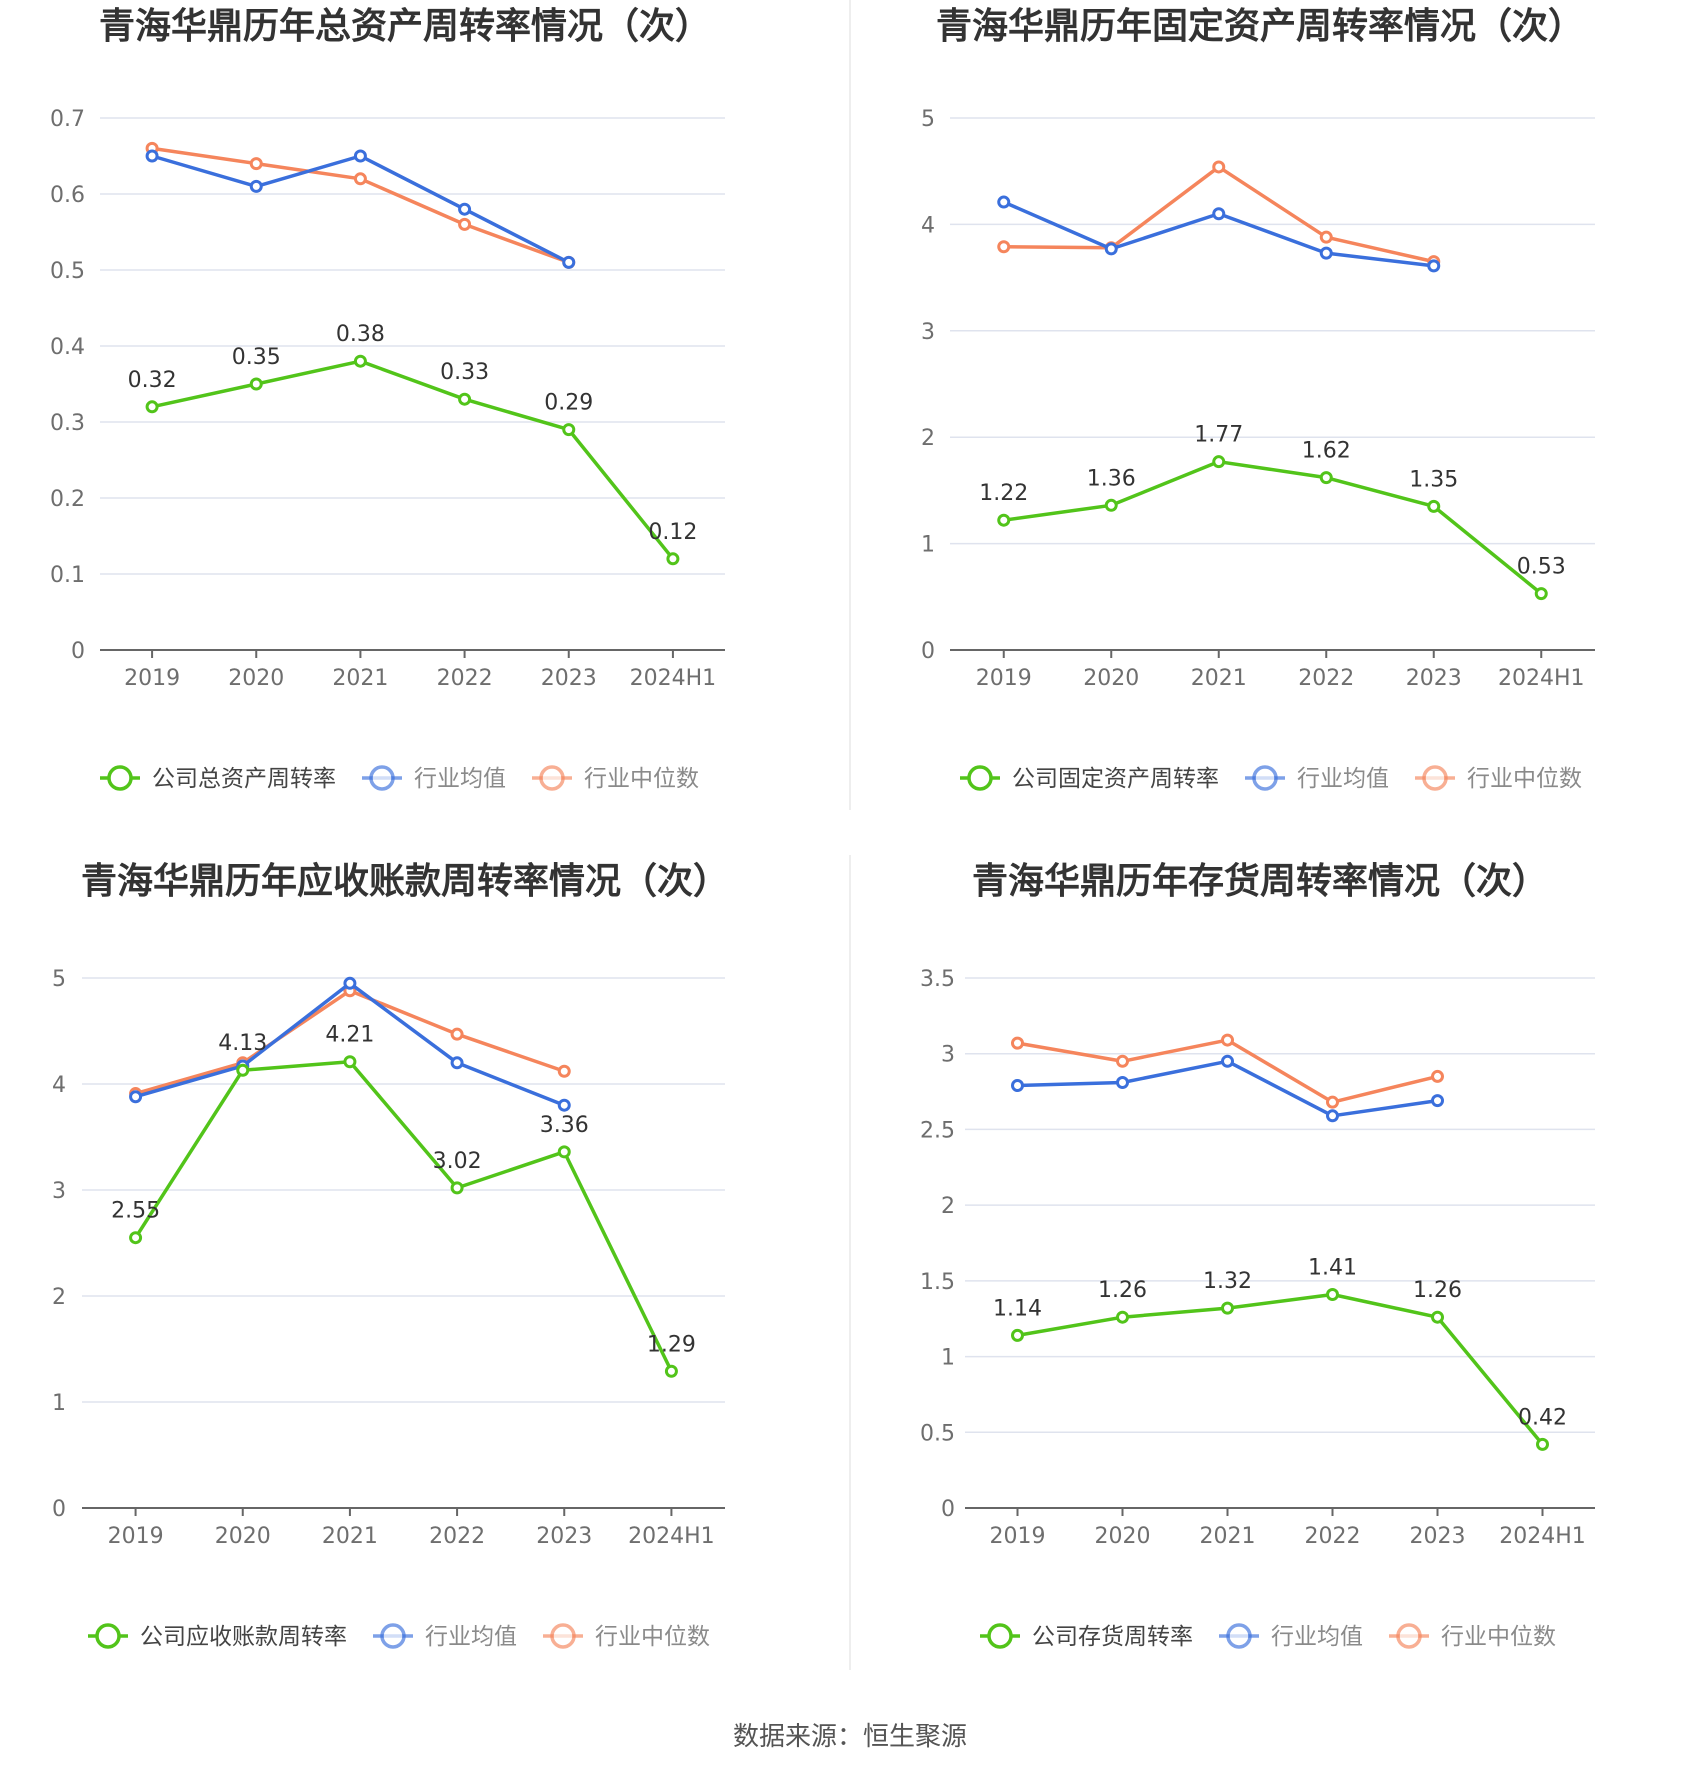 Image resolution: width=1700 pixels, height=1782 pixels. Describe the element at coordinates (850, 1737) in the screenshot. I see `data-source: 数据来源：恒生聚源` at that location.